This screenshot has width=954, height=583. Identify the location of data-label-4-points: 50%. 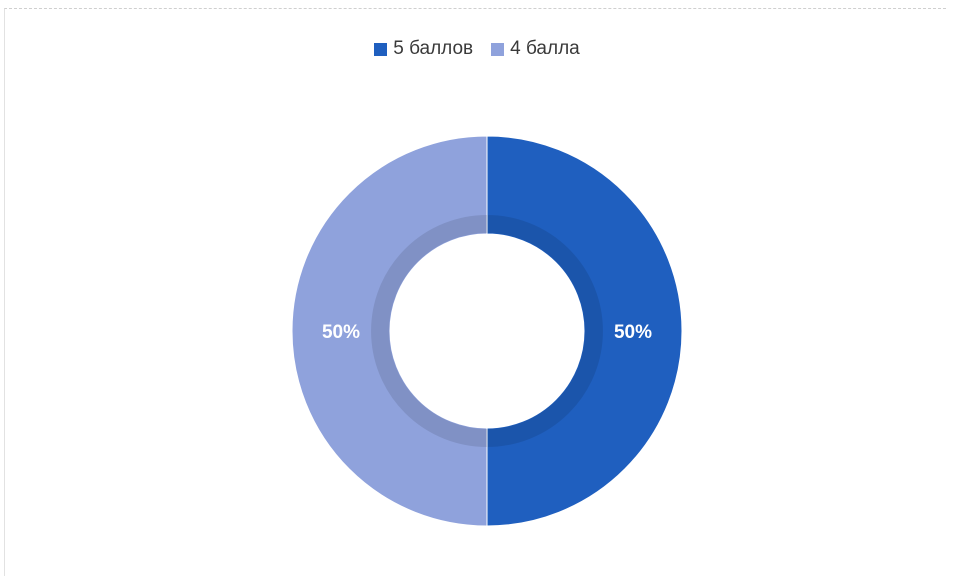
(341, 332).